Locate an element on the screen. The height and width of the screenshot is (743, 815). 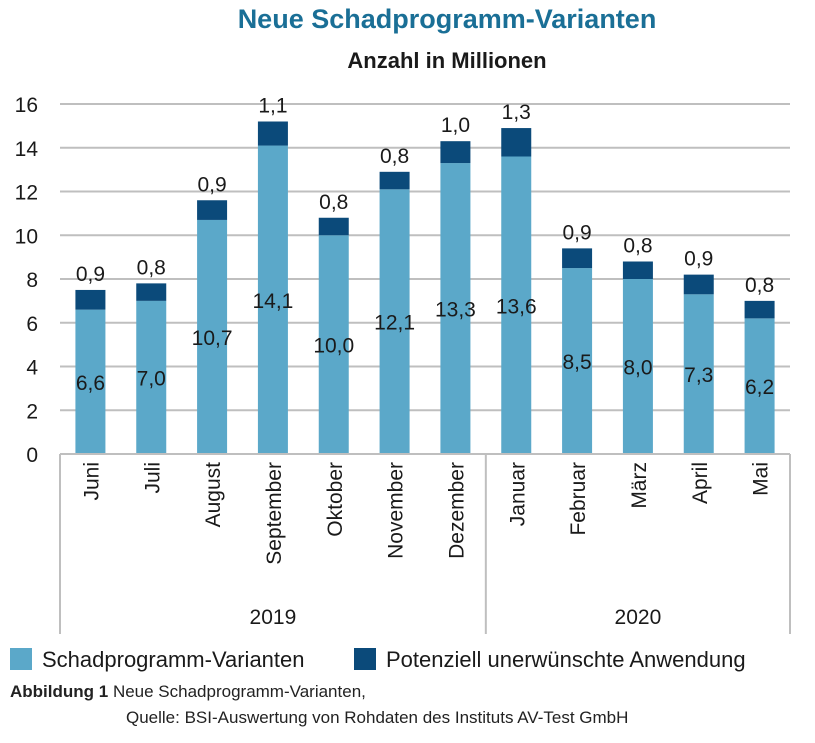
caption-text: Neue Schadprogramm-Varianten, is located at coordinates (237, 691).